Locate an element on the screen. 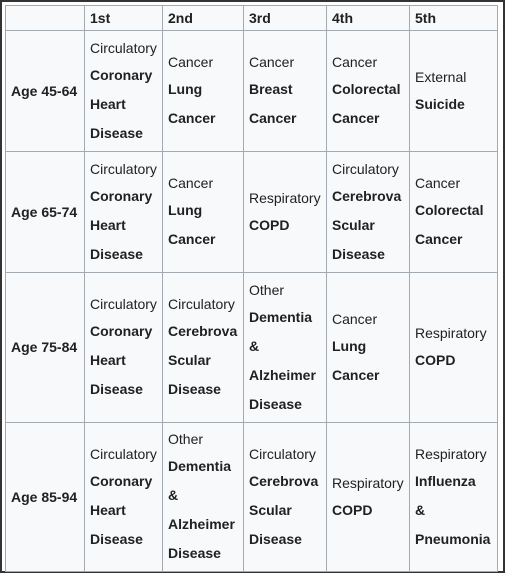 This screenshot has width=505, height=573. cause-name: Suicide is located at coordinates (440, 103).